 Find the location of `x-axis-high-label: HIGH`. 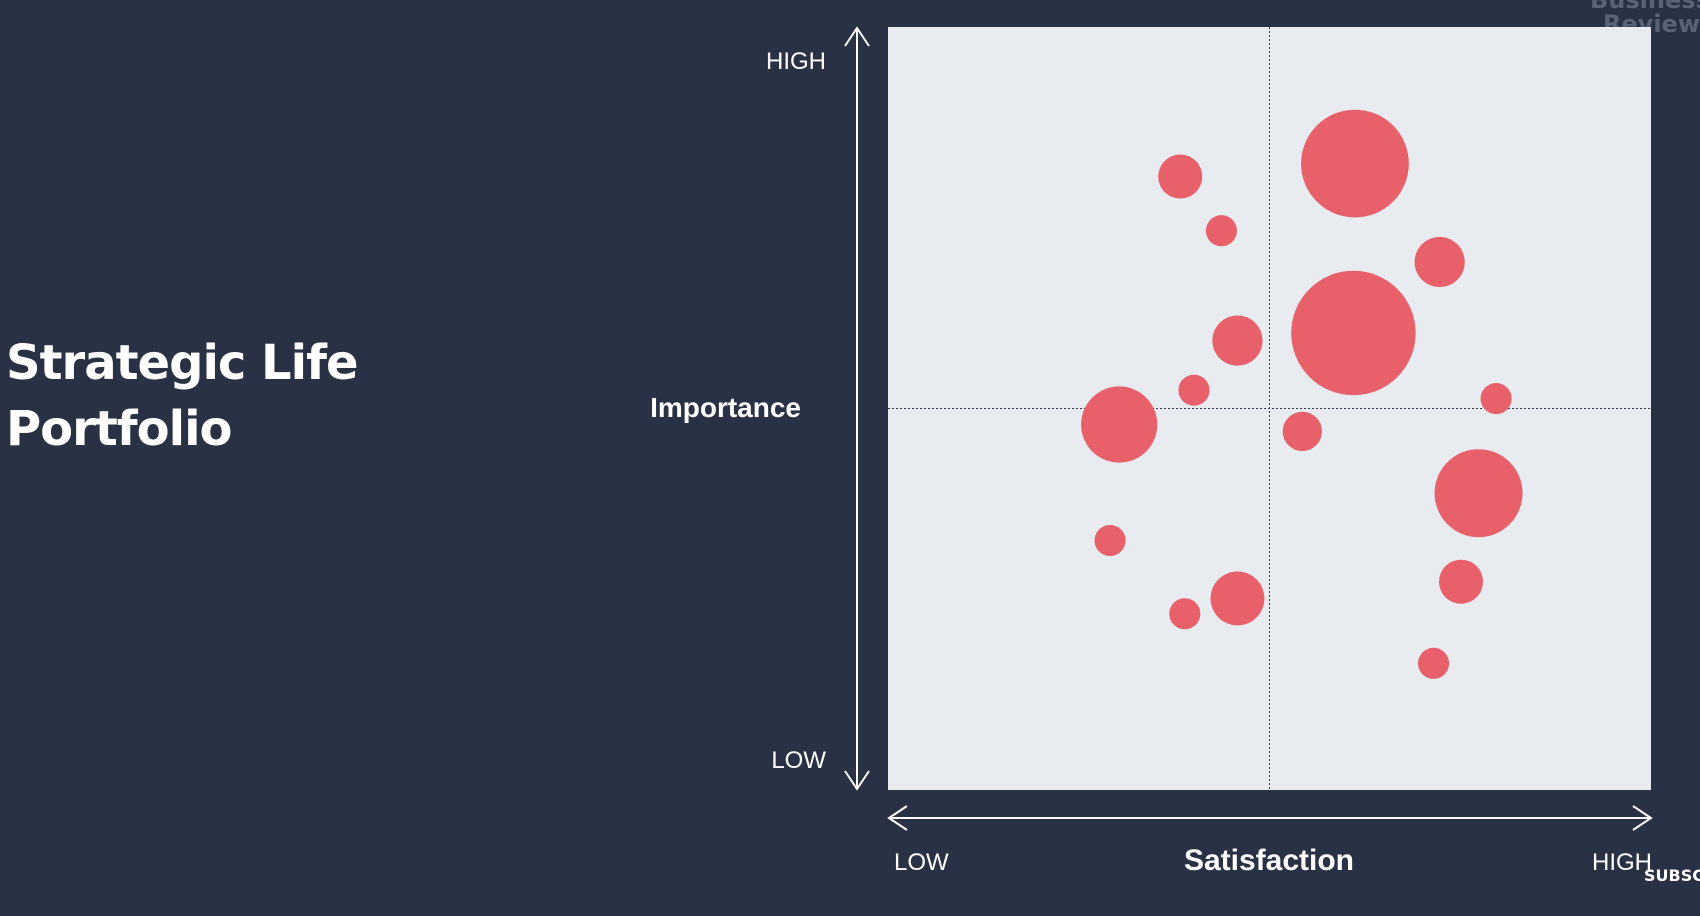

x-axis-high-label: HIGH is located at coordinates (1622, 862).